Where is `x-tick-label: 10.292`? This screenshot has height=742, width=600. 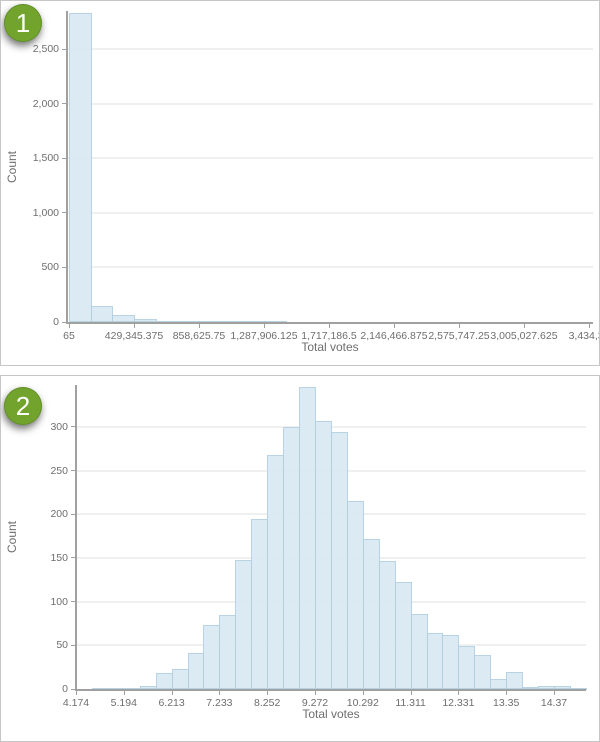 x-tick-label: 10.292 is located at coordinates (362, 703).